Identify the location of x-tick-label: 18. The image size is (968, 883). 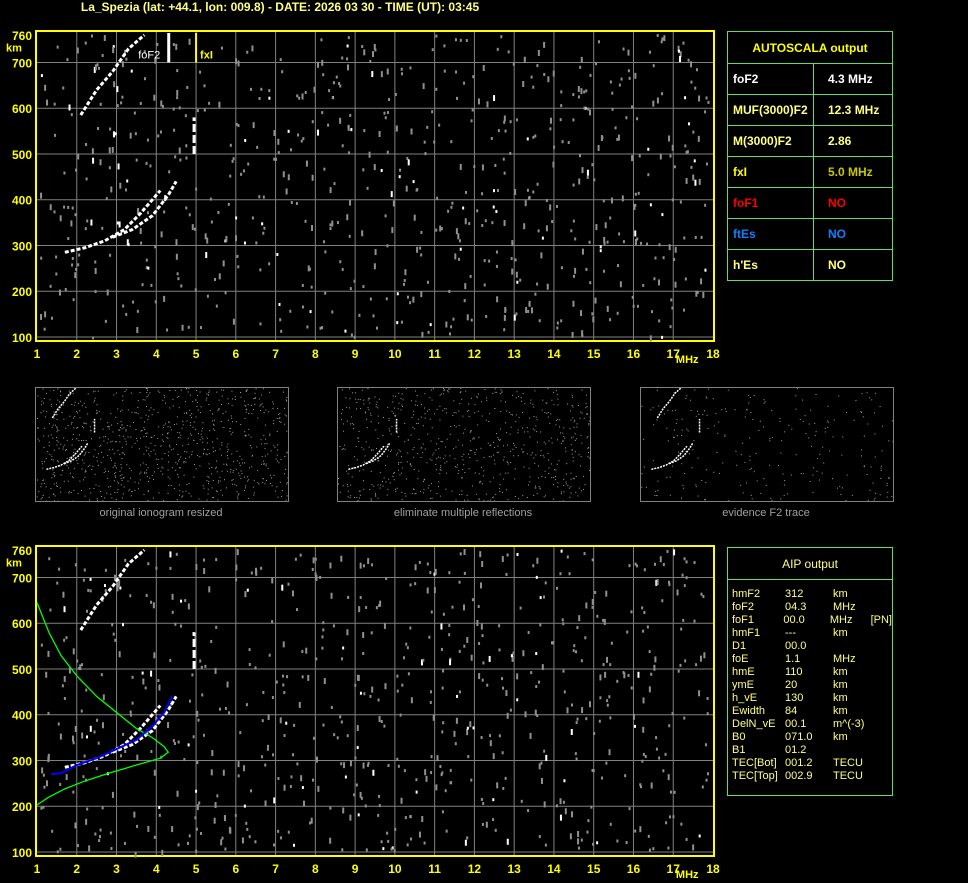
(713, 869).